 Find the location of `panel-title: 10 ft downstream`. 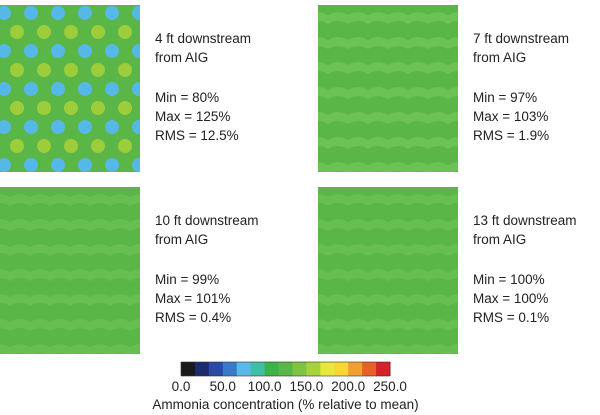

panel-title: 10 ft downstream is located at coordinates (207, 220).